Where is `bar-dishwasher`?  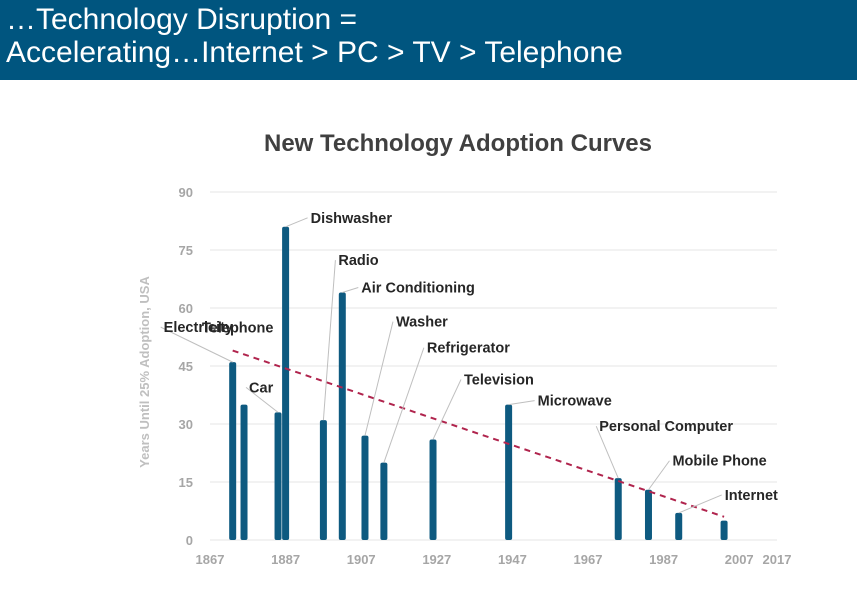
bar-dishwasher is located at coordinates (286, 383).